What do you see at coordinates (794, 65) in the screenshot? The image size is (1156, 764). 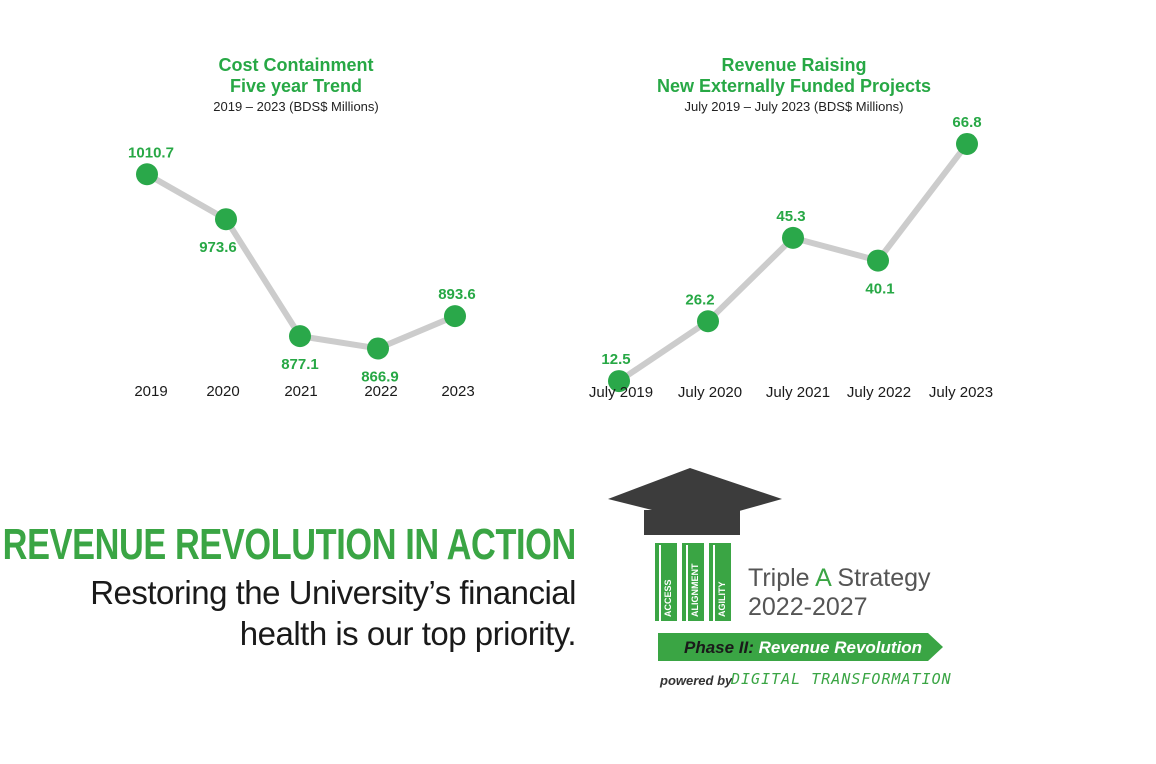 I see `chart2-title-line1: Revenue Raising` at bounding box center [794, 65].